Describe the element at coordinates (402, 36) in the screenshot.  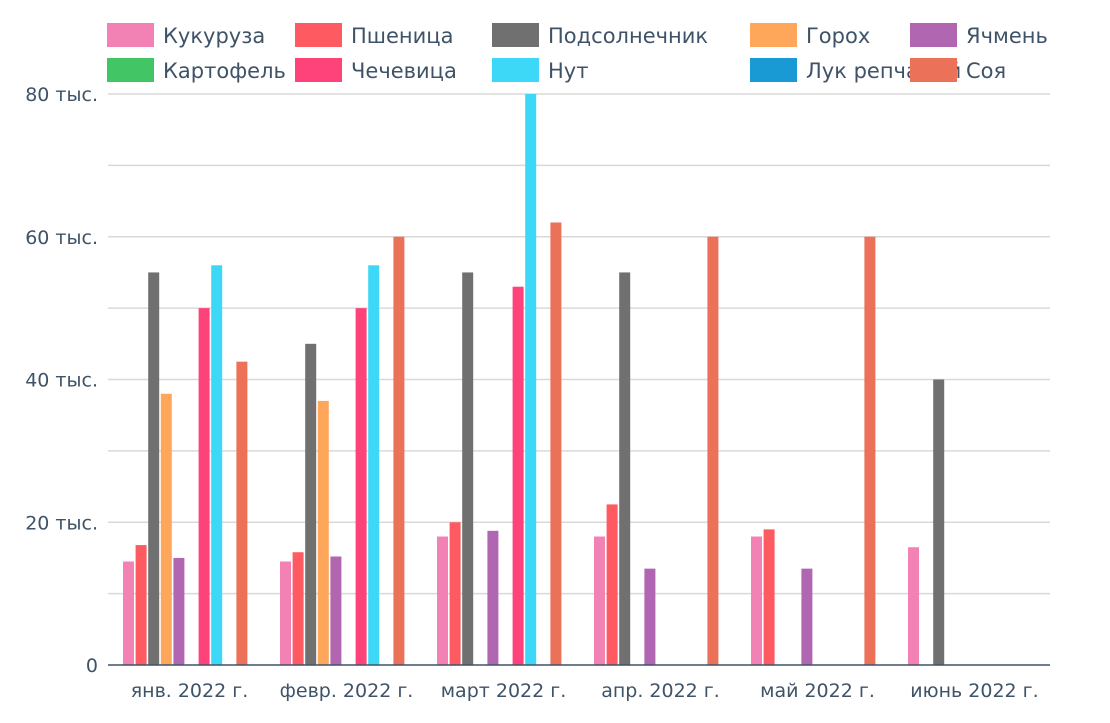
I see `legend-label: Пшеница` at that location.